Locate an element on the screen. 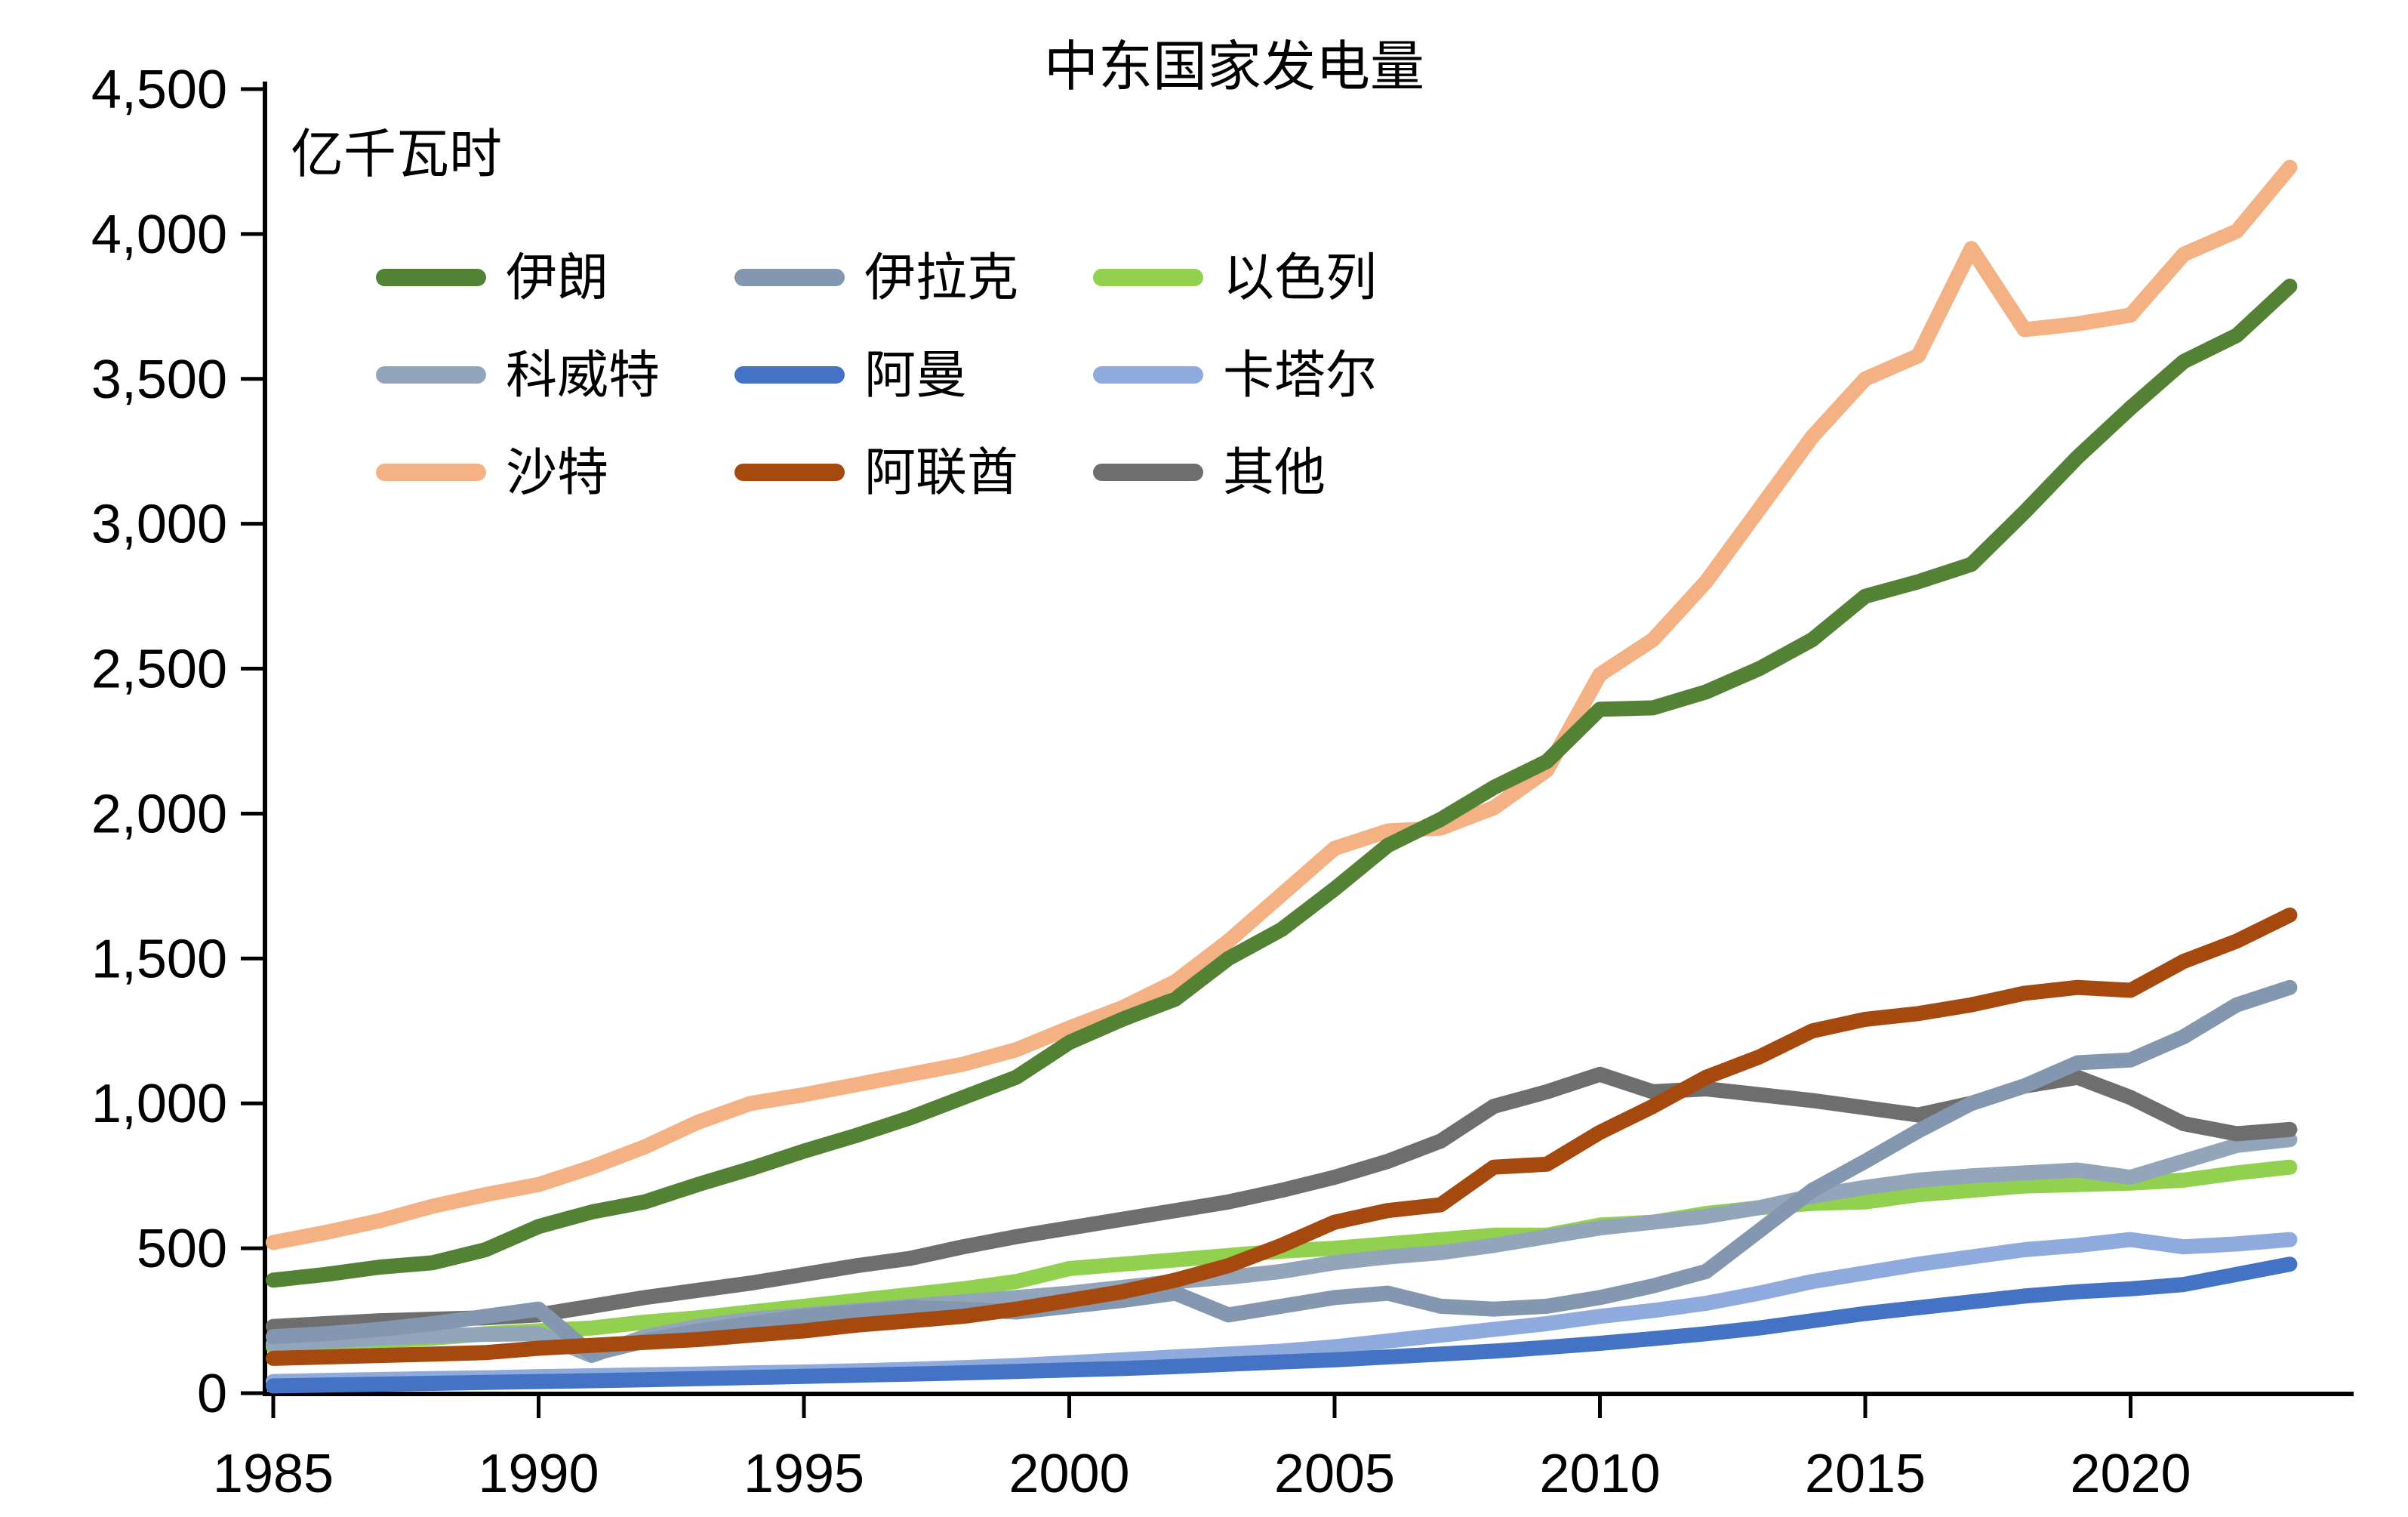 The width and height of the screenshot is (2408, 1517). x-tick-label: 2020 is located at coordinates (2130, 1474).